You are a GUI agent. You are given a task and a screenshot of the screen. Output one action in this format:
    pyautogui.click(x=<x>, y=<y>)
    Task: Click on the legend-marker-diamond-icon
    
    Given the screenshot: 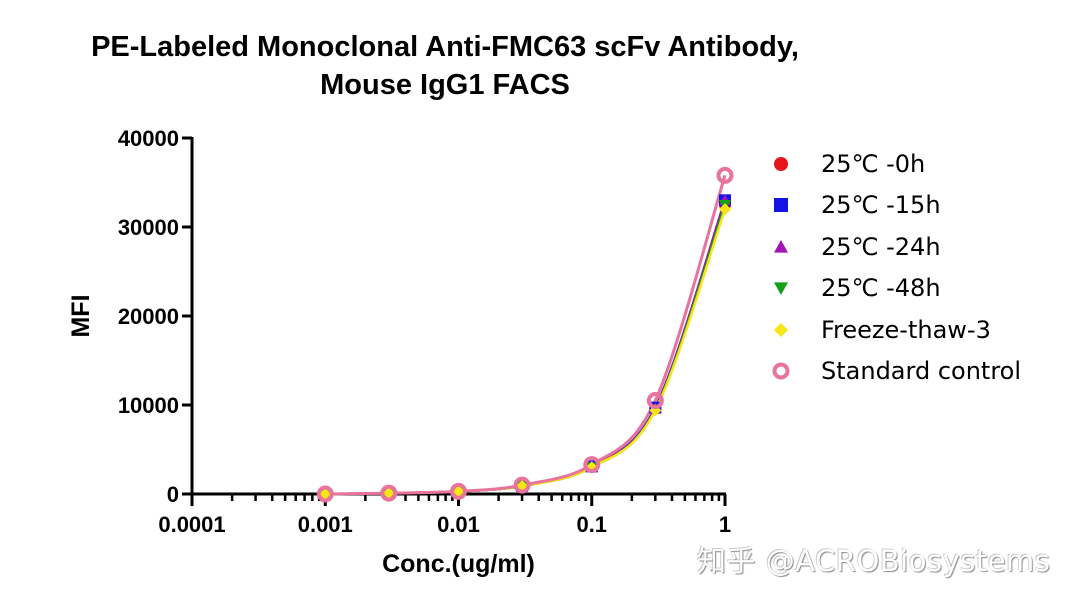 What is the action you would take?
    pyautogui.click(x=781, y=330)
    